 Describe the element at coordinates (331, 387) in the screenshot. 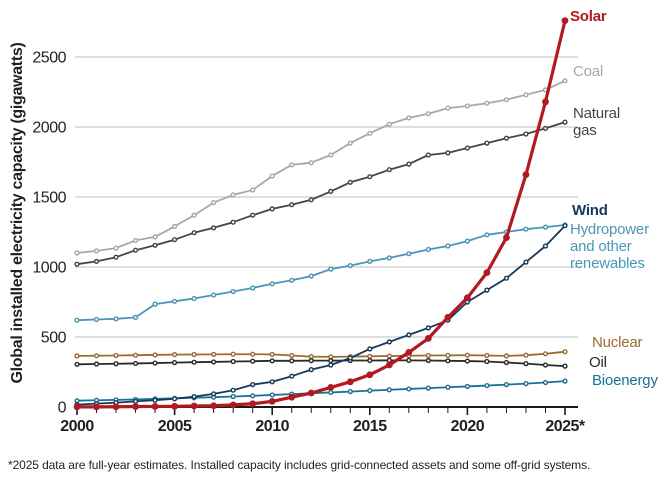

I see `series-point-solar-2013` at that location.